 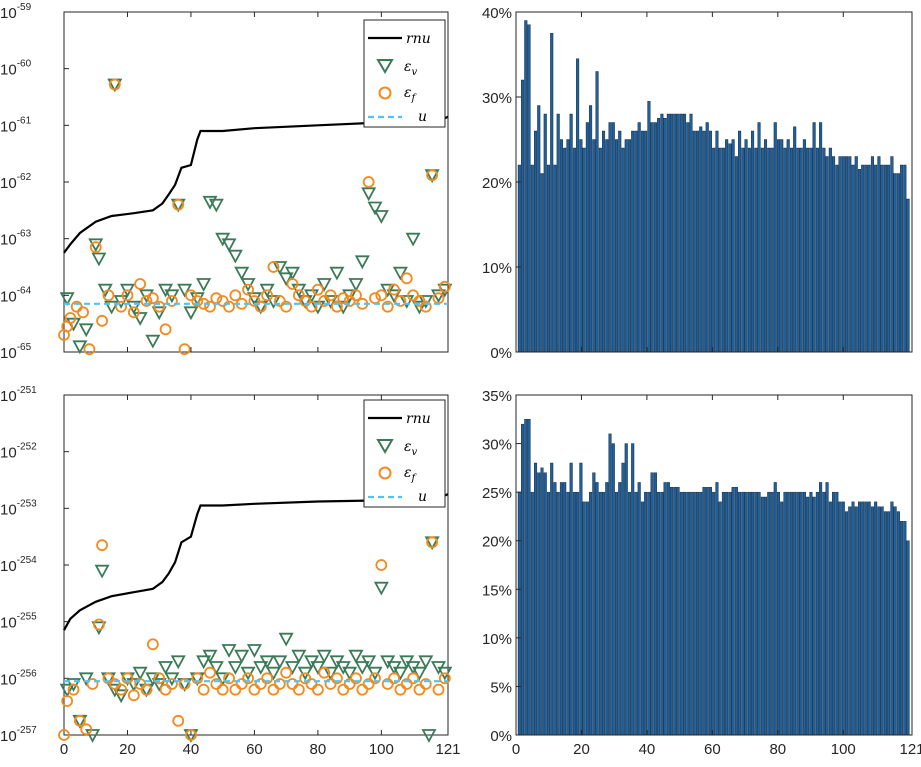 What do you see at coordinates (497, 445) in the screenshot?
I see `y-tick-label: 30%` at bounding box center [497, 445].